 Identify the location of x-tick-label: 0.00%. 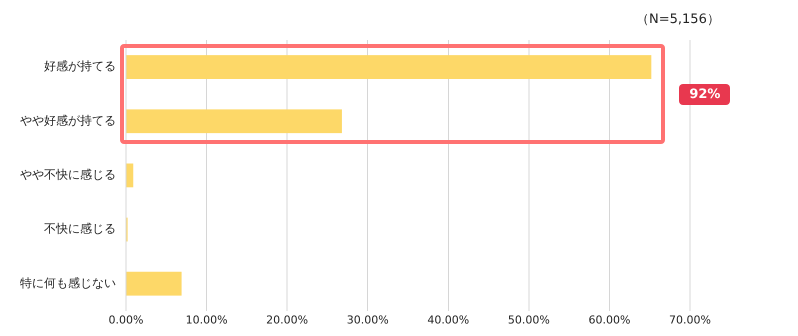
(126, 319).